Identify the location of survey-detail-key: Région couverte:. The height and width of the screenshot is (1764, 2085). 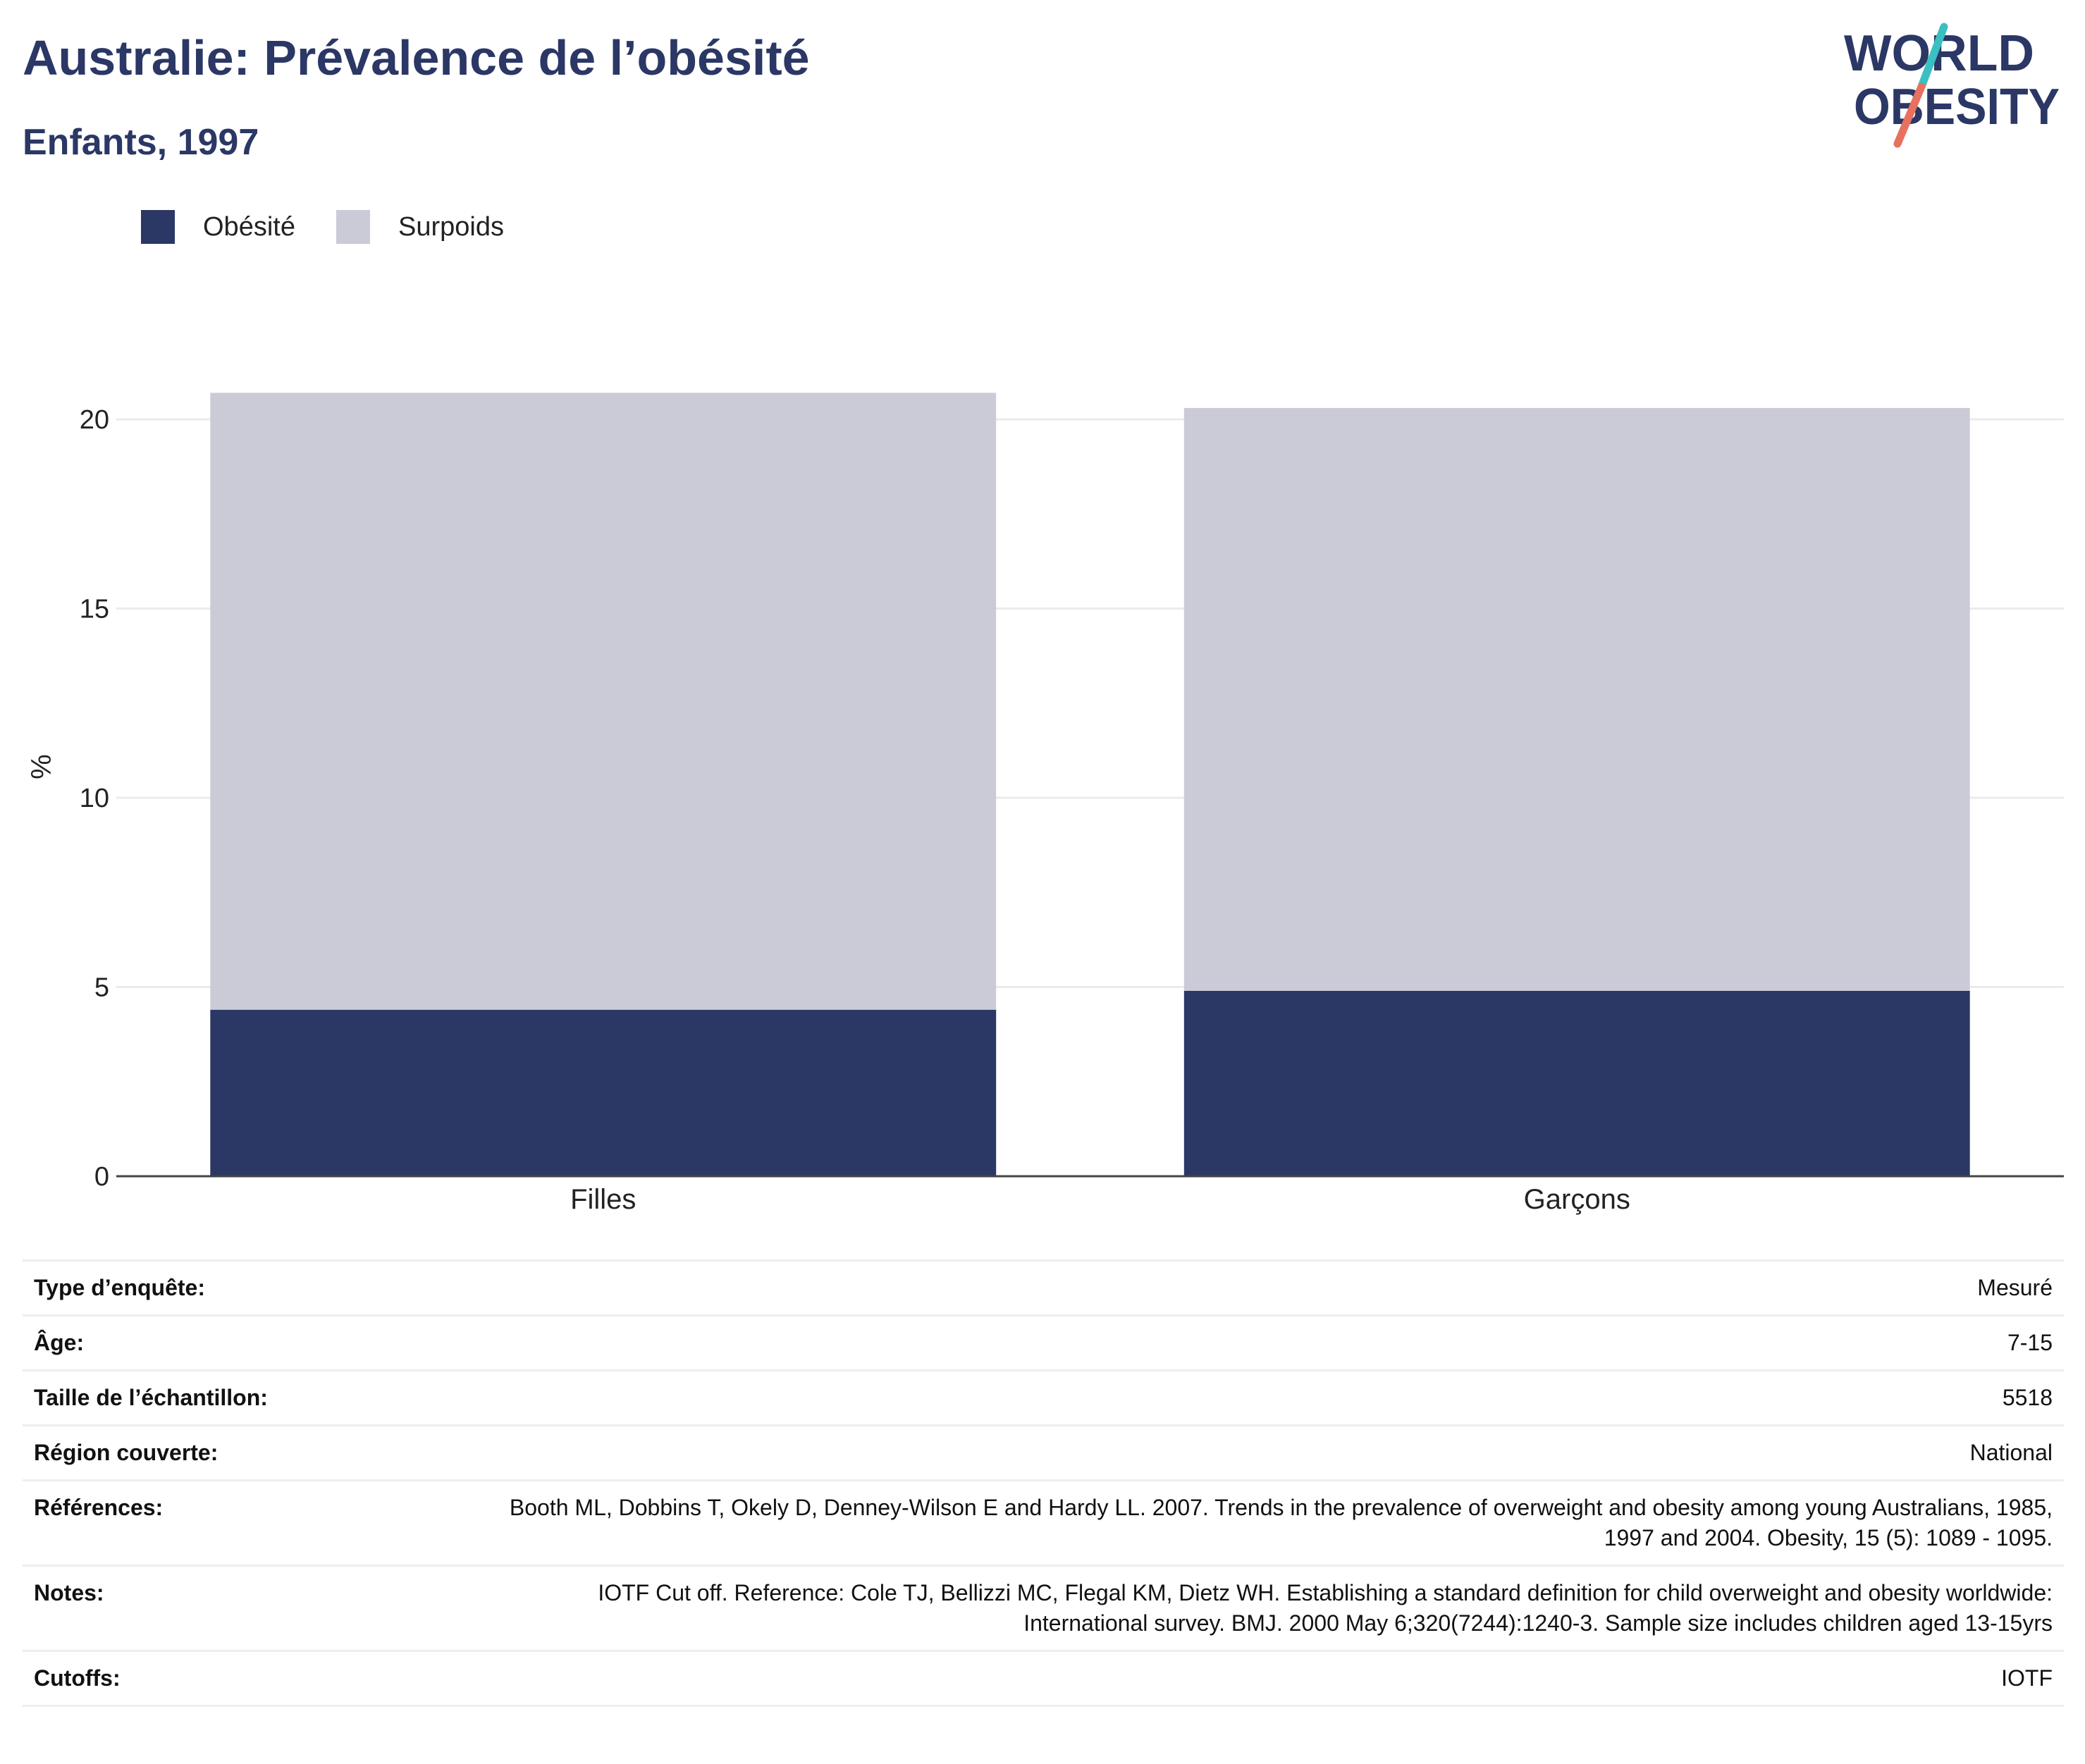
(245, 1452).